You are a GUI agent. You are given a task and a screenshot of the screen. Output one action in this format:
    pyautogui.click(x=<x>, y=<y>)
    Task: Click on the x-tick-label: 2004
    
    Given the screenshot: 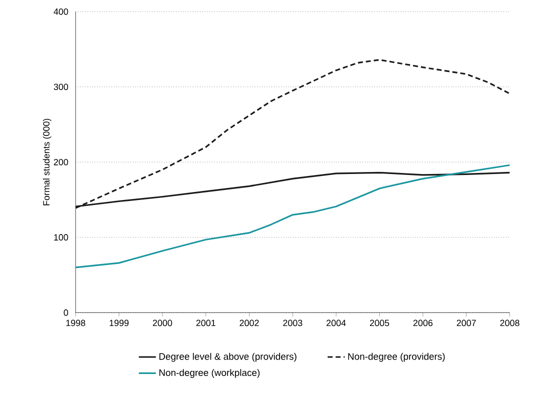 What is the action you would take?
    pyautogui.click(x=336, y=323)
    